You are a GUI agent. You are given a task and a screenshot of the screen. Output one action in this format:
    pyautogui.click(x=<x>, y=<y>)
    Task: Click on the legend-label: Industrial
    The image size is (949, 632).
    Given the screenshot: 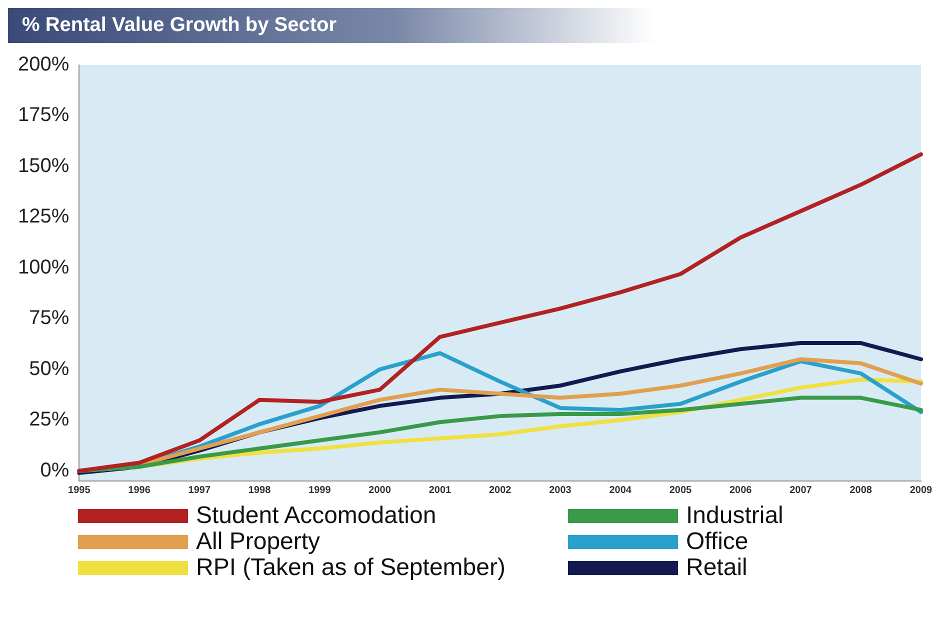 What is the action you would take?
    pyautogui.click(x=735, y=515)
    